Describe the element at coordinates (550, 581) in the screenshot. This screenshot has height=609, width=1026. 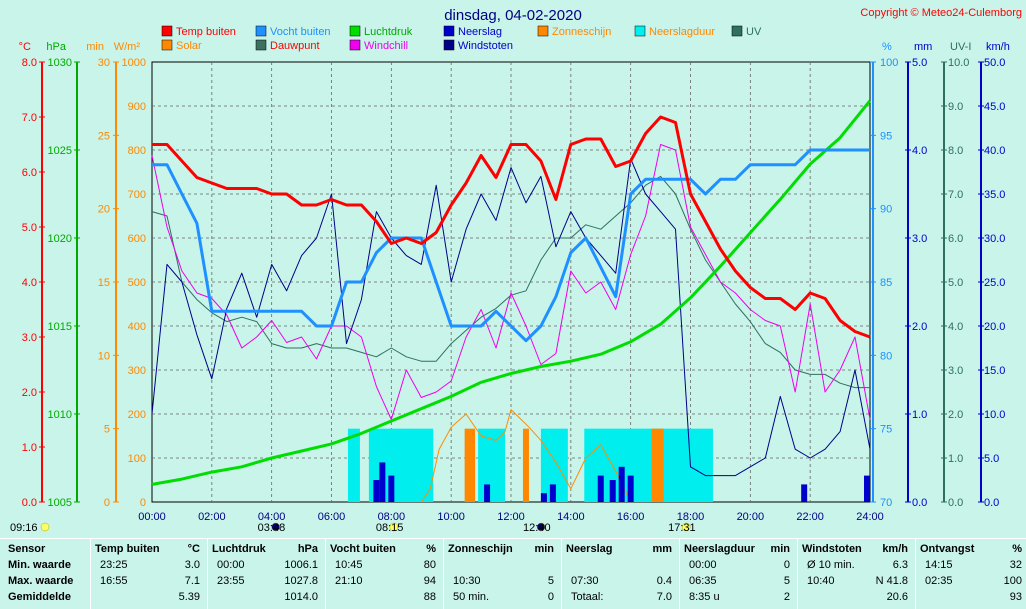
I see `stats-value-cell: 5` at that location.